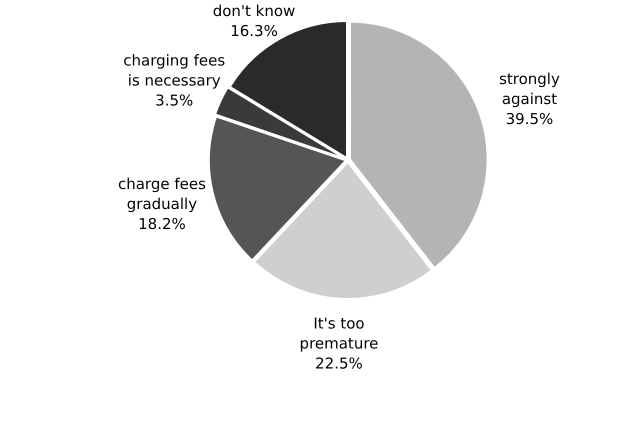  I want to click on data-label: 18.2%, so click(162, 223).